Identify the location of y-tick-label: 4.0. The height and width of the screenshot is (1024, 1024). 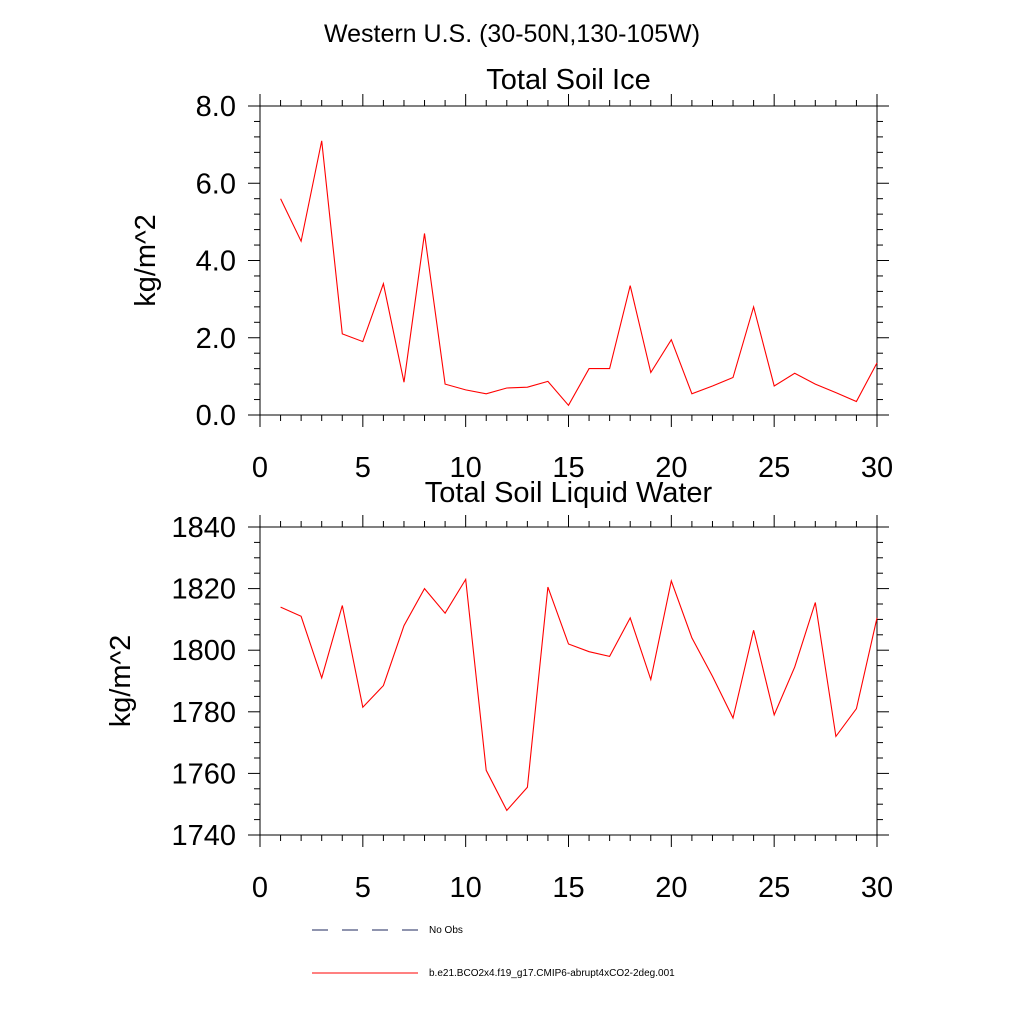
(216, 262).